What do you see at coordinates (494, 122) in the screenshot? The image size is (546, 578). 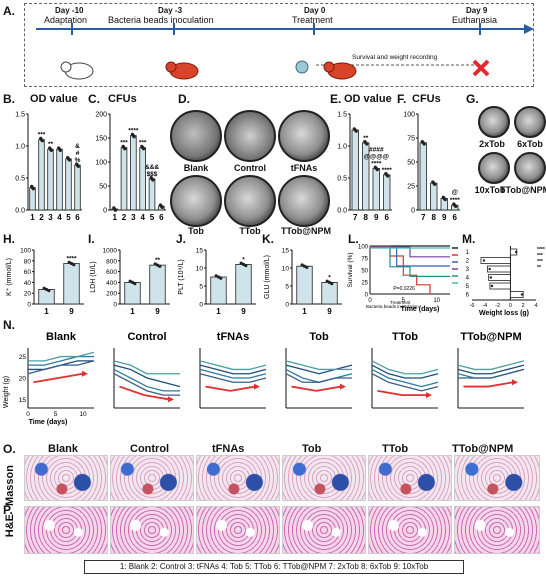 I see `dish-2xtob` at bounding box center [494, 122].